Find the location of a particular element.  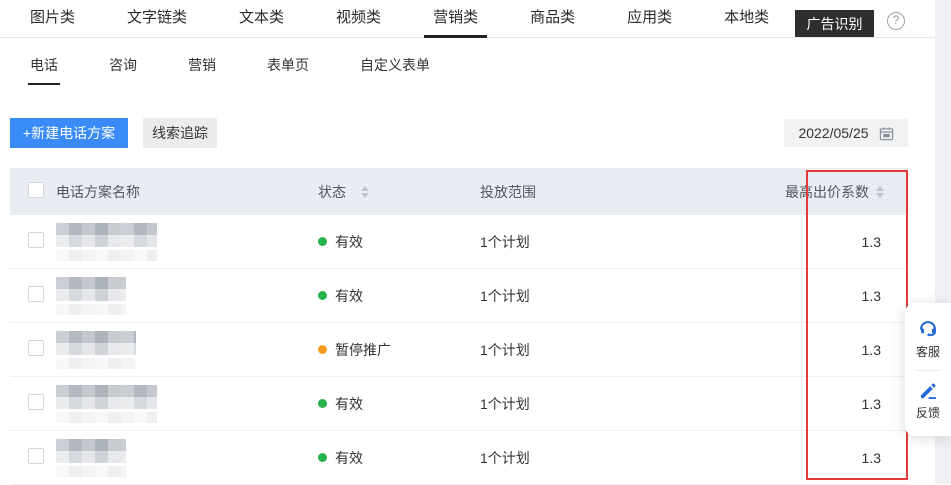

category-tabs: 图片类 文字链类 文本类 视频类 营销类 商品类 应用类 本地类 is located at coordinates (425, 19).